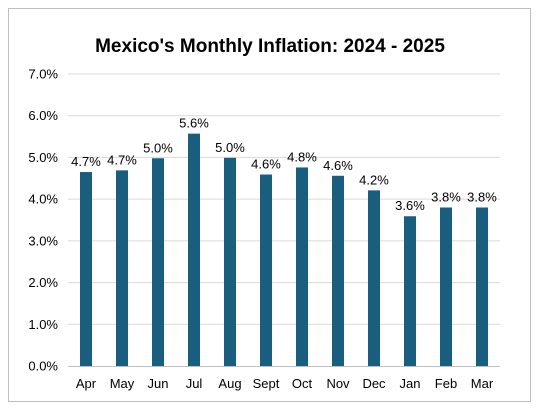 The image size is (541, 410). I want to click on y-tick-label: 5.0%, so click(43, 157).